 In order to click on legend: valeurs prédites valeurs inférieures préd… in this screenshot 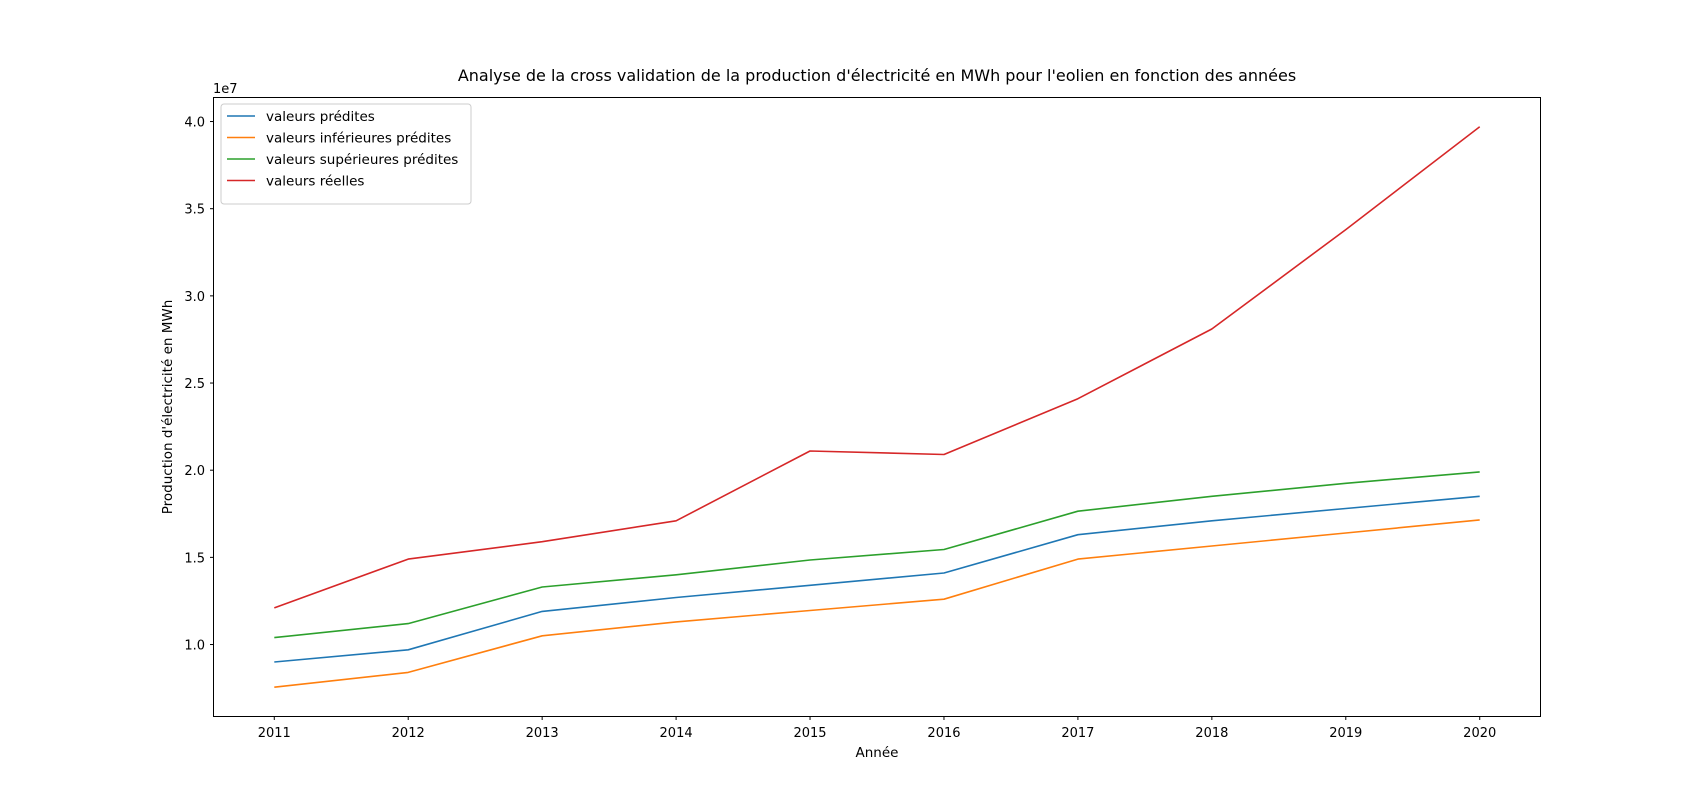, I will do `click(346, 154)`.